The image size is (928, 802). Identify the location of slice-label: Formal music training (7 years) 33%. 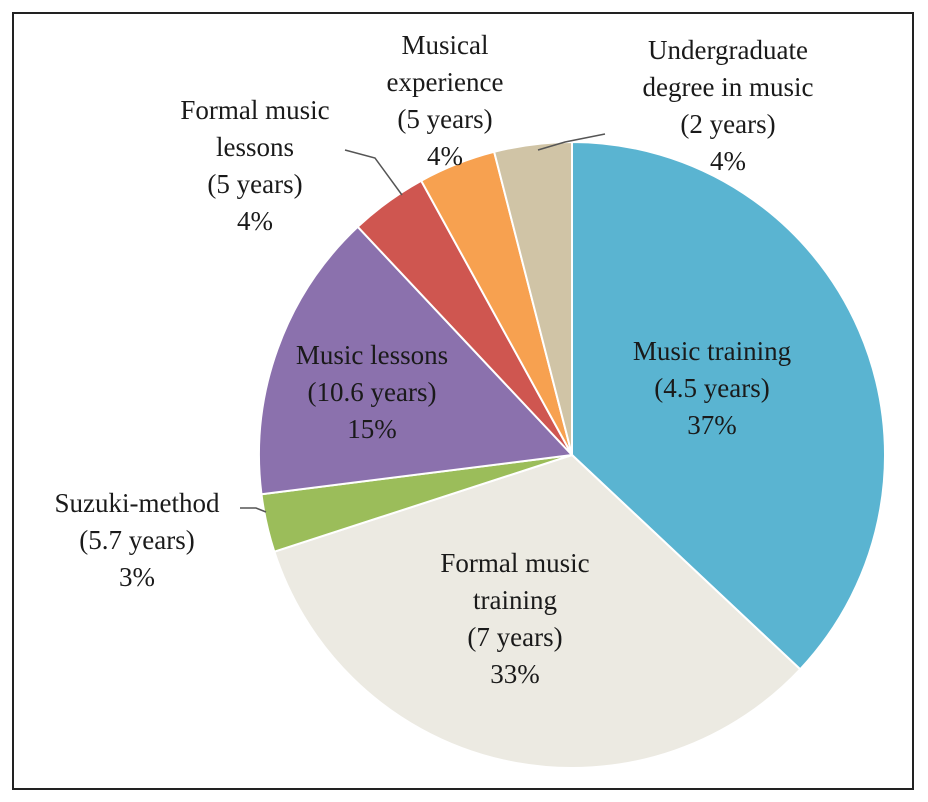
(515, 619).